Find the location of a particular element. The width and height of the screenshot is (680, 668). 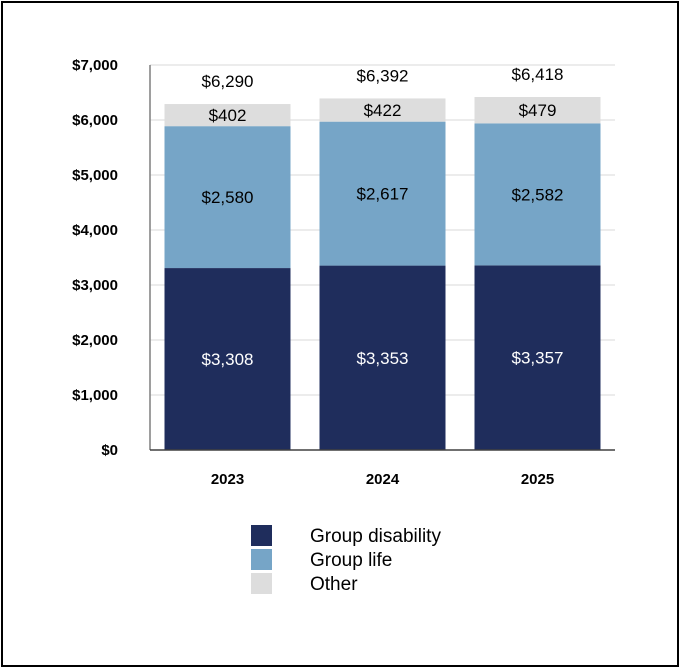

data-label: $2,617 is located at coordinates (383, 194).